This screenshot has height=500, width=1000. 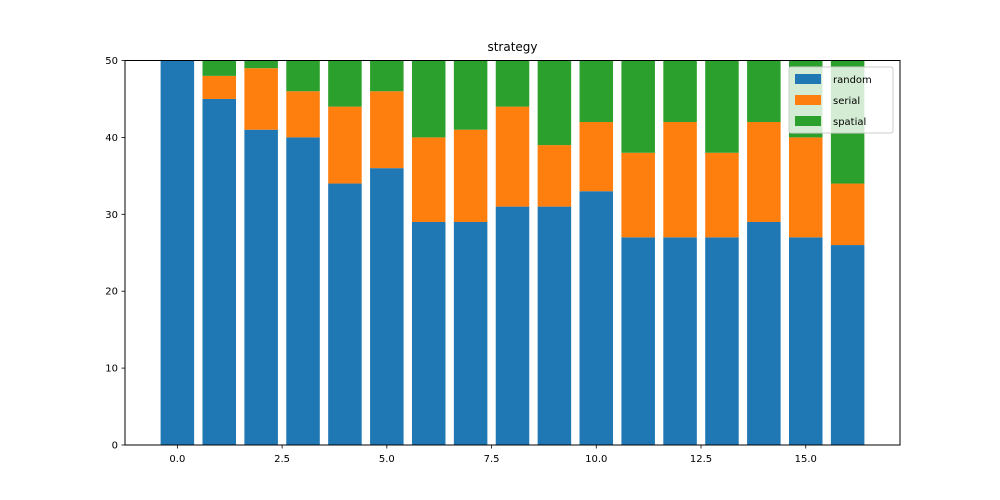 I want to click on y-tick-label: 50, so click(x=111, y=61).